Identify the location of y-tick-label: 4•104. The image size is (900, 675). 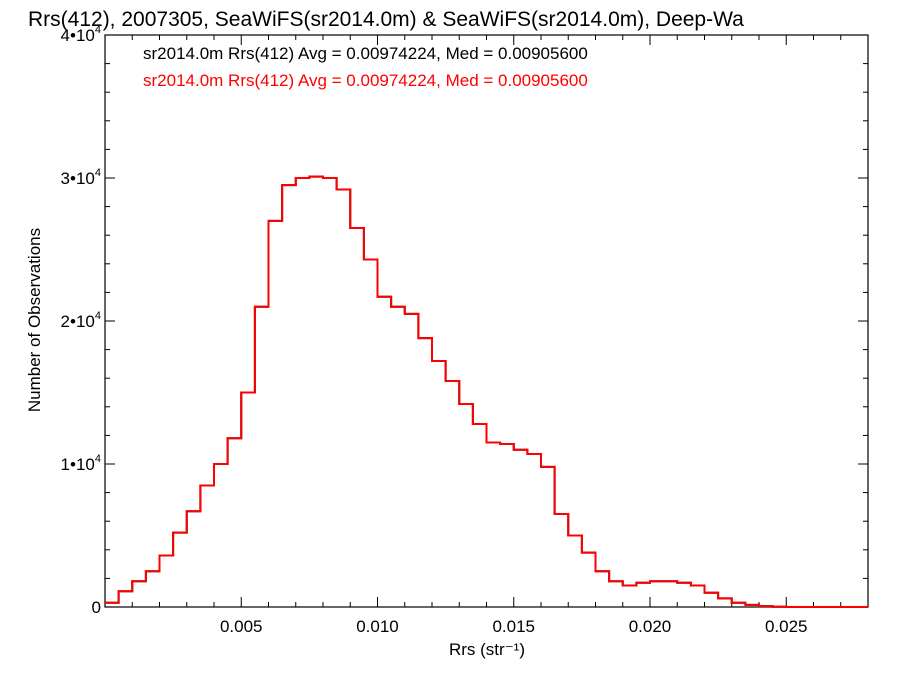
(81, 34).